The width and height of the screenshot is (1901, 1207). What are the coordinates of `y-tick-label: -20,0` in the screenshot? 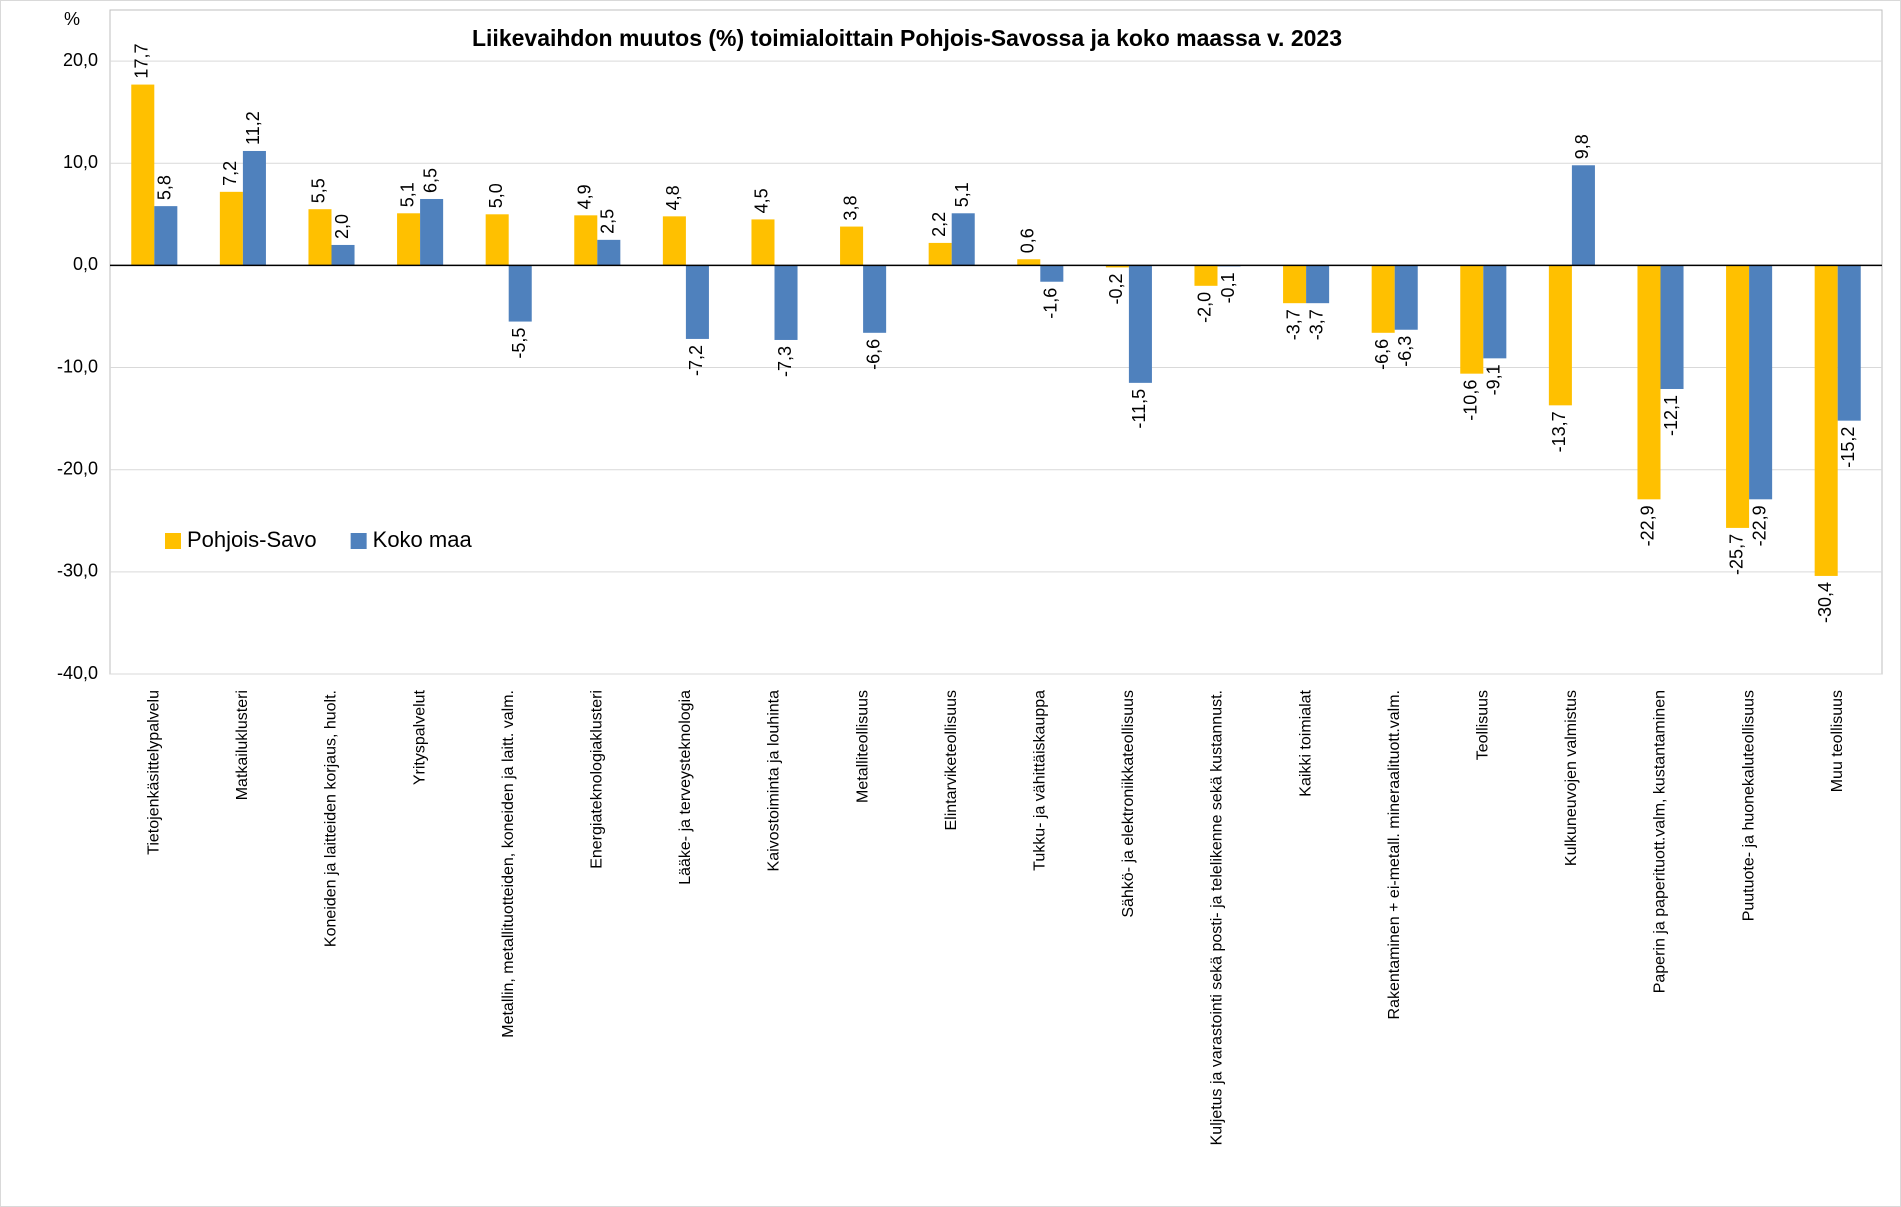 It's located at (77, 468).